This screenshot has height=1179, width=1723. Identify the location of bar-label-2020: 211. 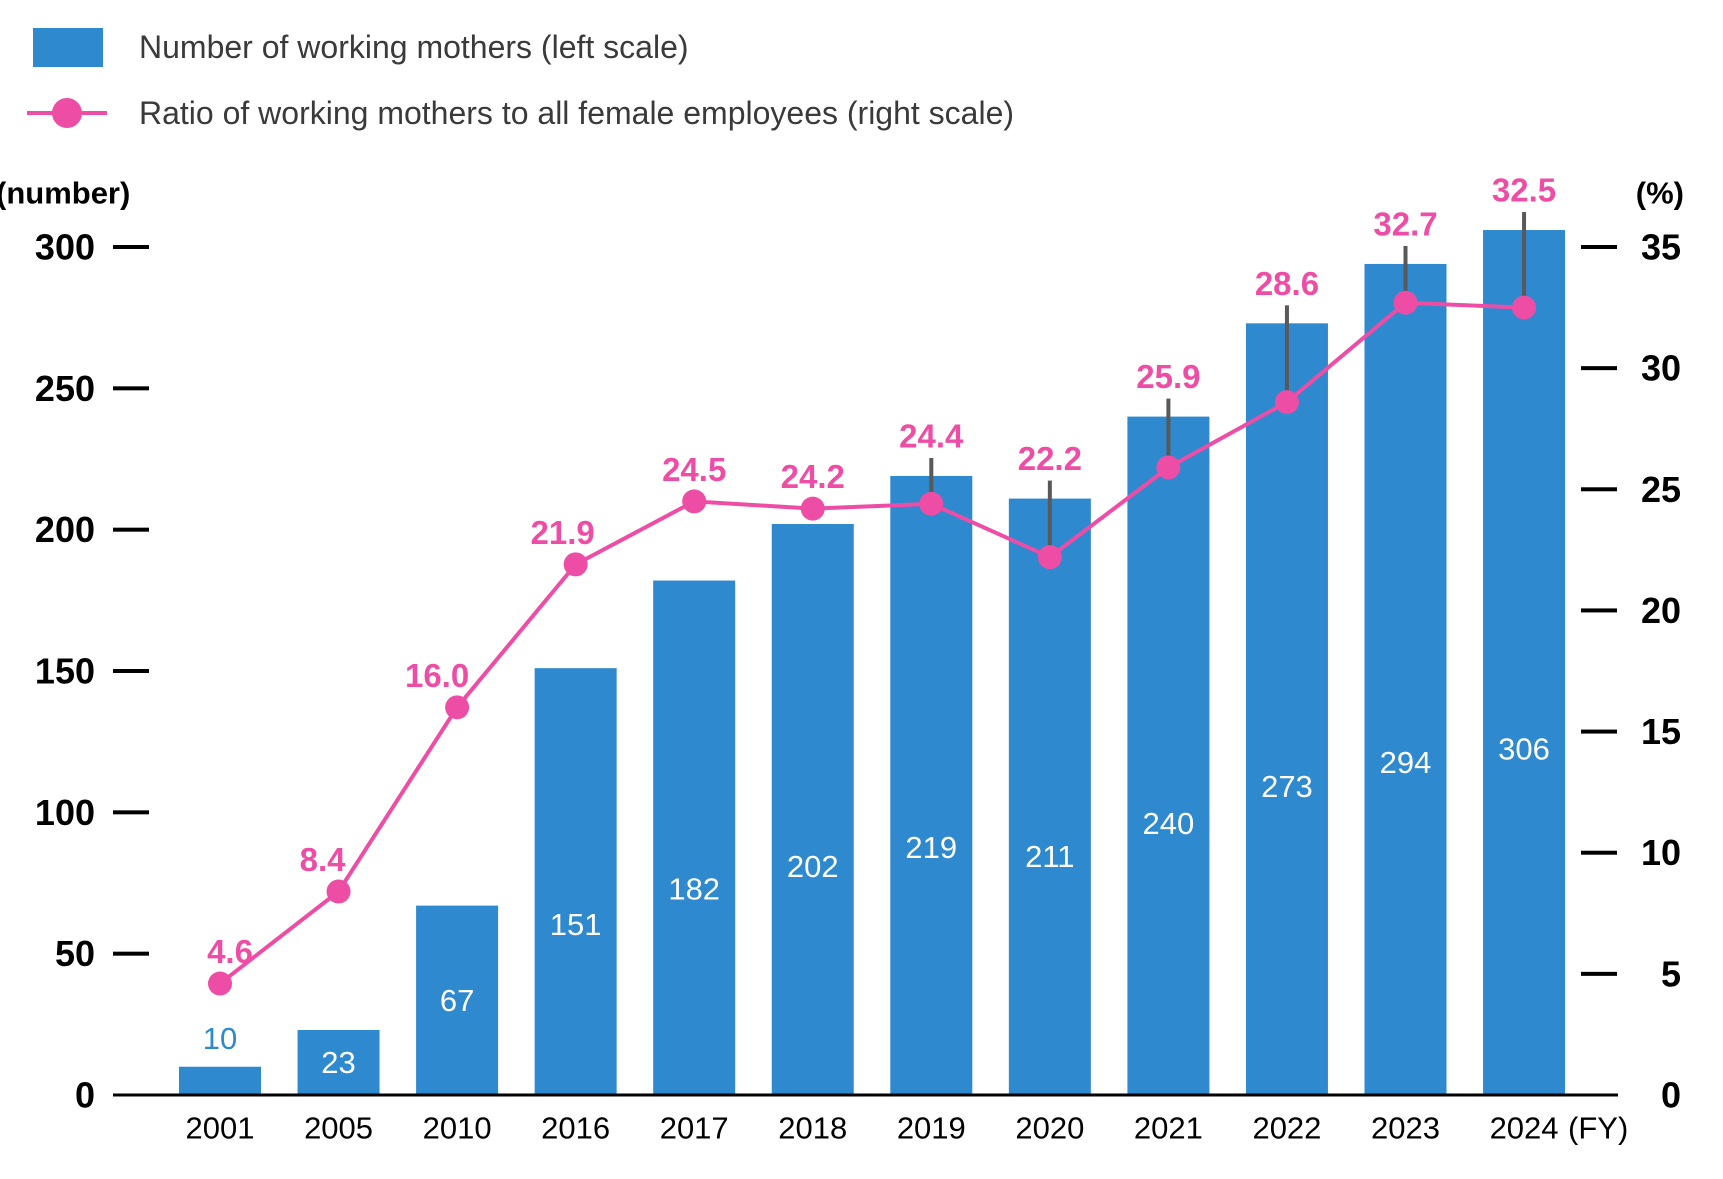
(1049, 856).